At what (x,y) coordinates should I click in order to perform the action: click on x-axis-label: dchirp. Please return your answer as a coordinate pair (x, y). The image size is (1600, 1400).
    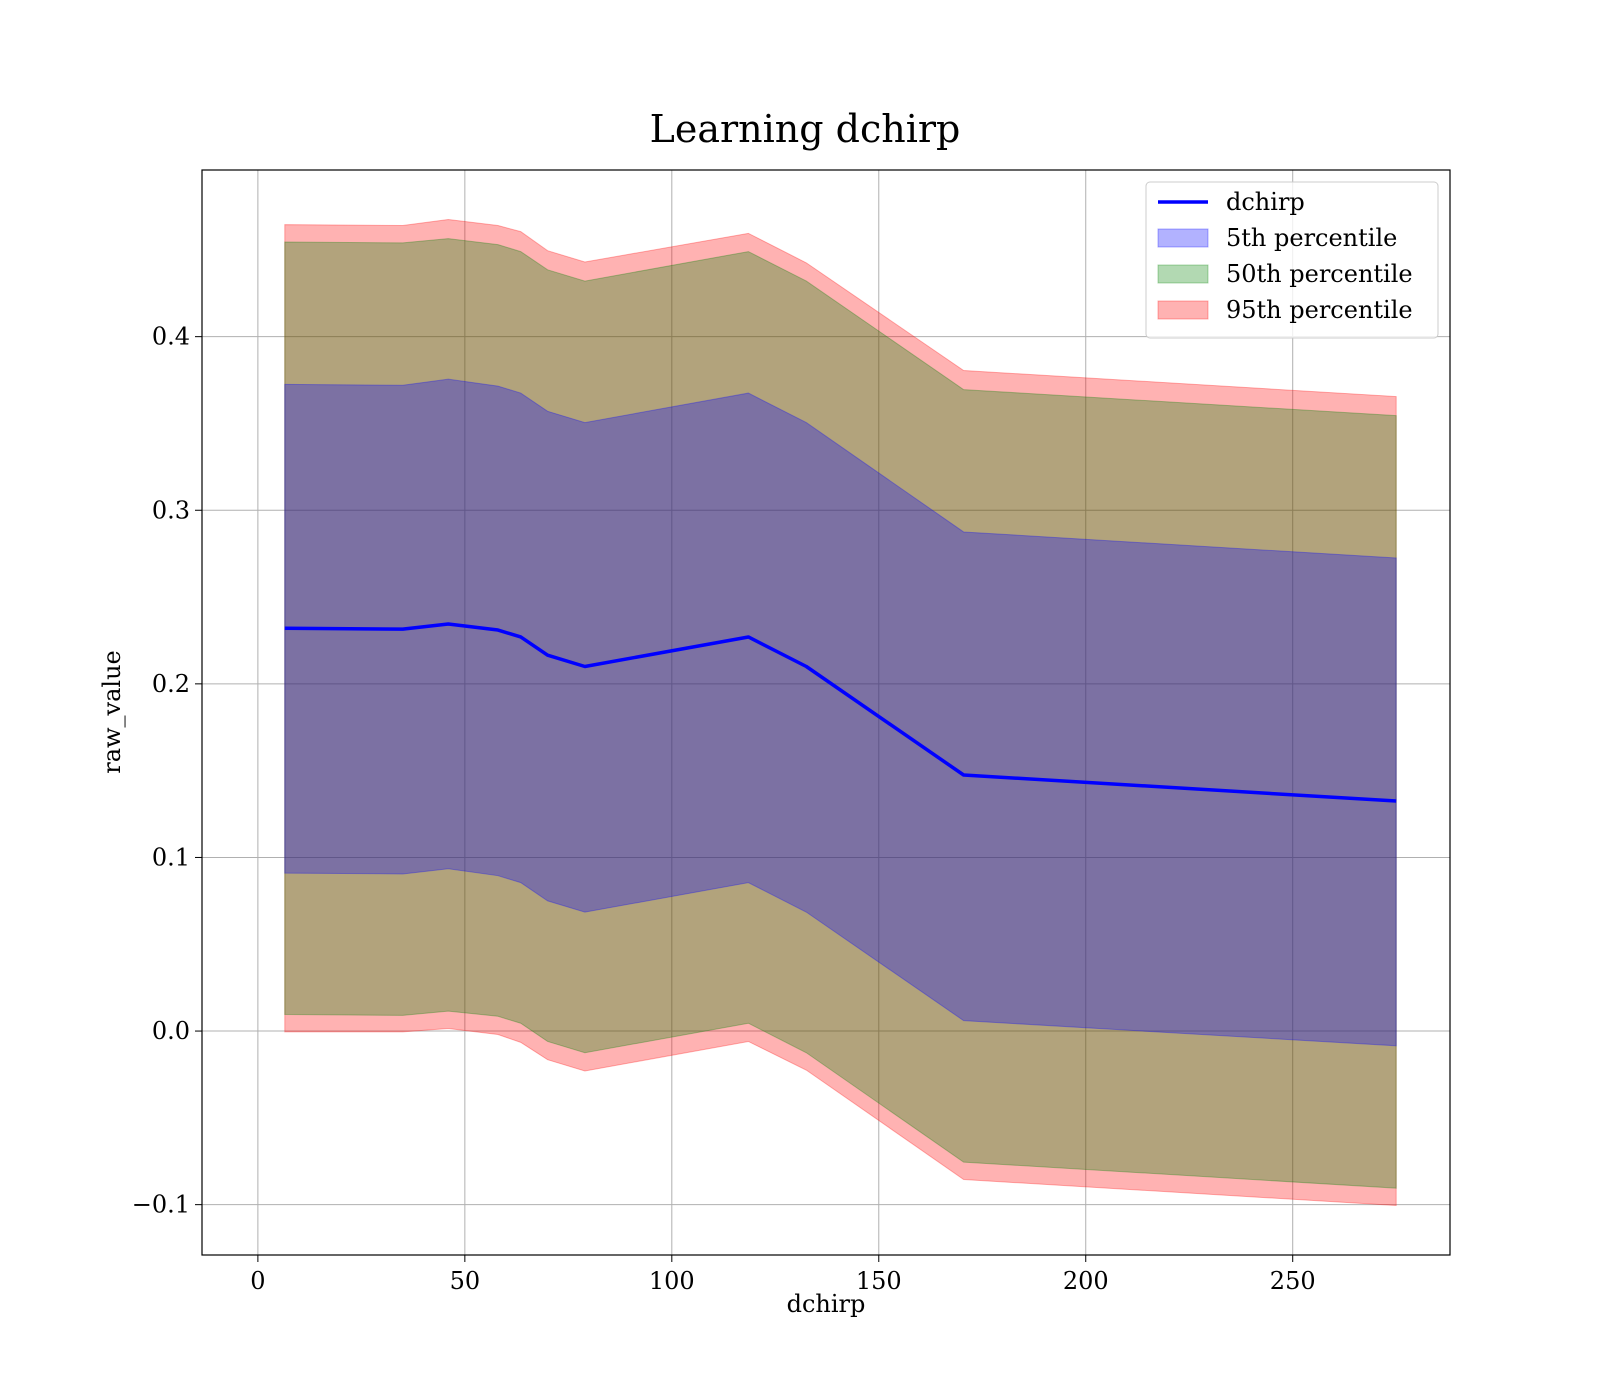
    Looking at the image, I should click on (826, 1304).